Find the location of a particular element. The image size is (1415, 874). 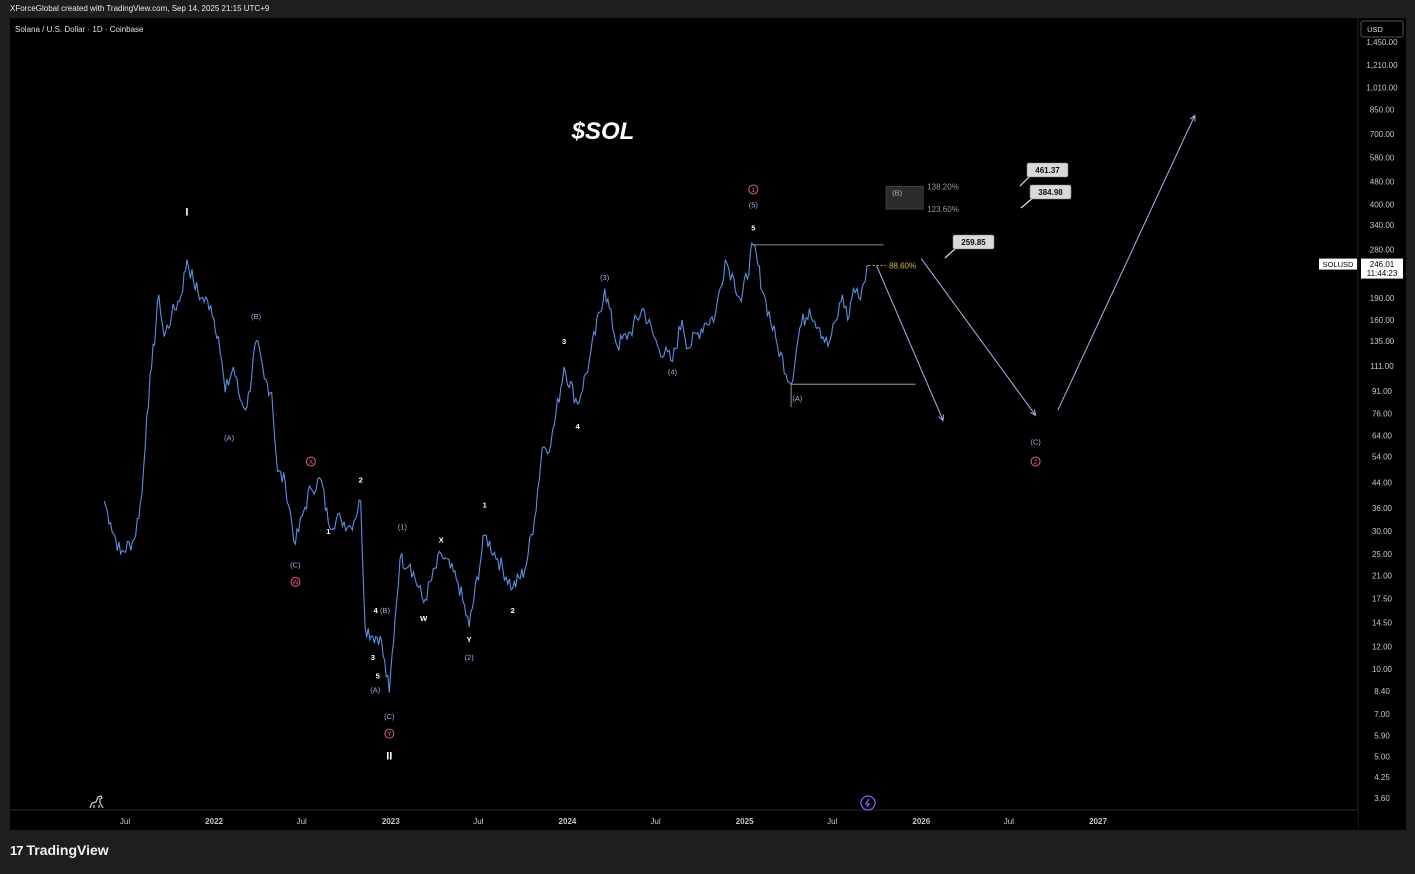

x-tick-label: 2026 is located at coordinates (921, 821).